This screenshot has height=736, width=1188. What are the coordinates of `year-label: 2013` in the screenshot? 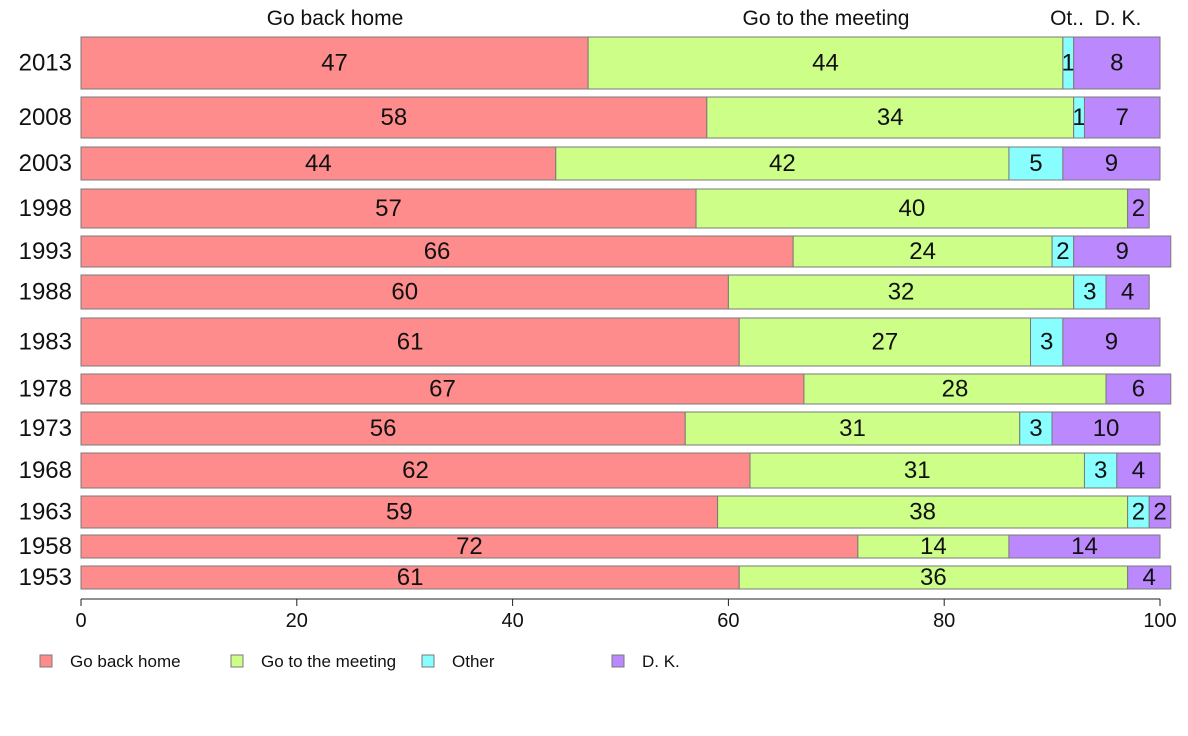 It's located at (45, 63).